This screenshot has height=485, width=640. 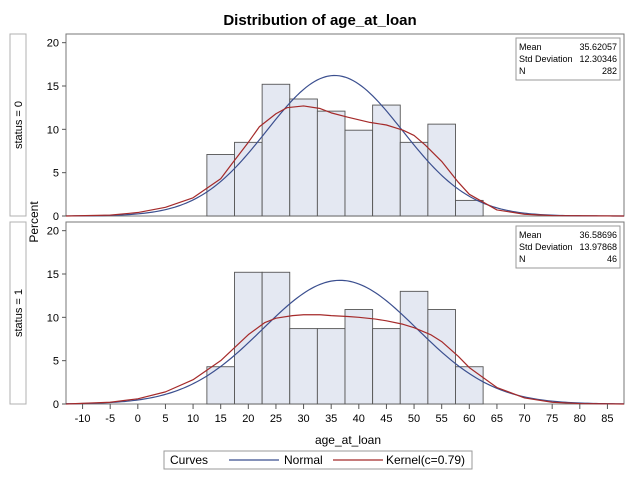 I want to click on x-axis-label: age_at_loan, so click(x=348, y=440).